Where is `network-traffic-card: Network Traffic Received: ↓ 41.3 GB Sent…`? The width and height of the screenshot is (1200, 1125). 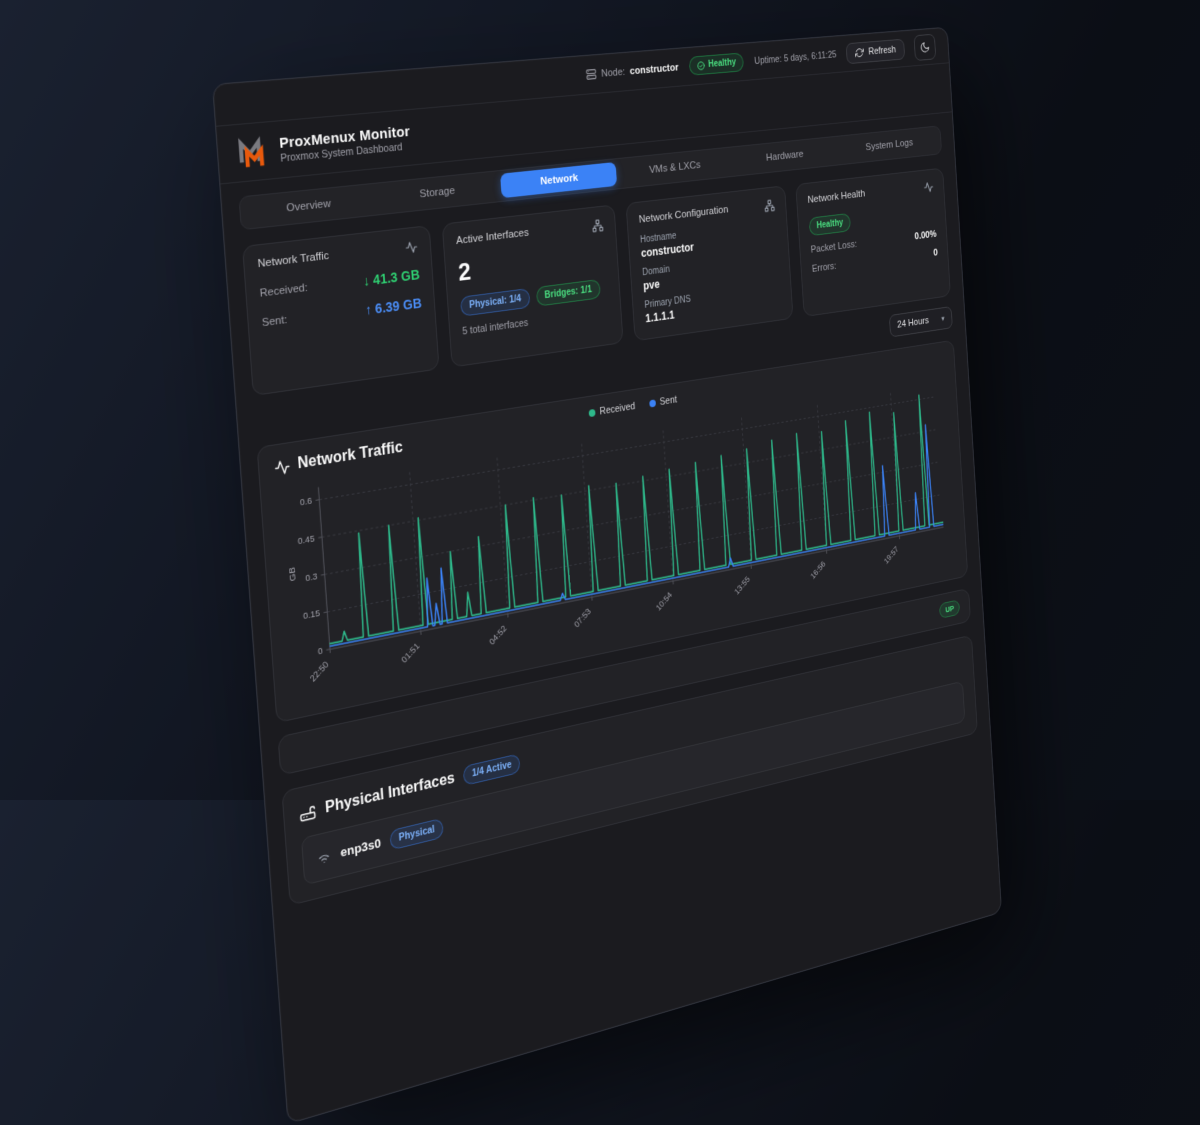 network-traffic-card: Network Traffic Received: ↓ 41.3 GB Sent… is located at coordinates (340, 310).